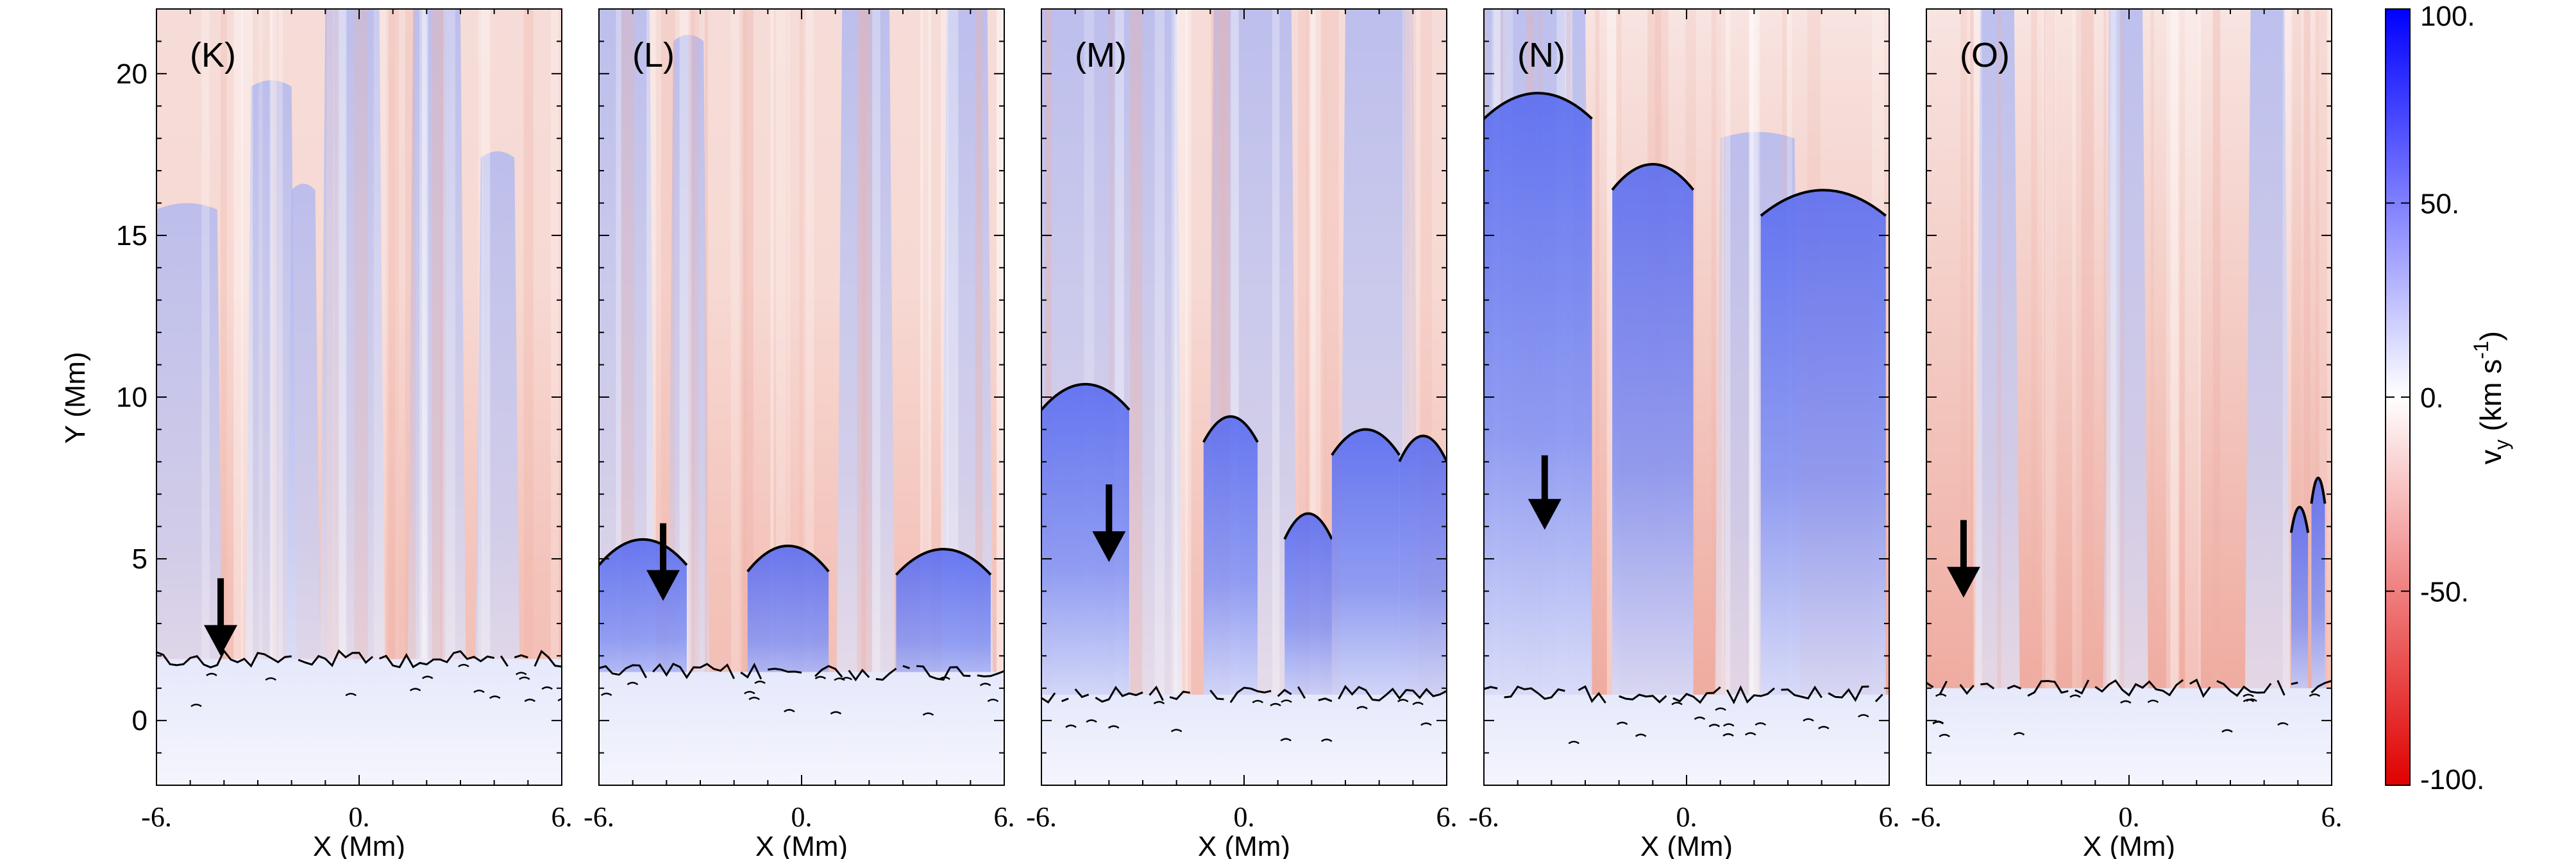  I want to click on colorbar-label: vy (km s-1), so click(2491, 397).